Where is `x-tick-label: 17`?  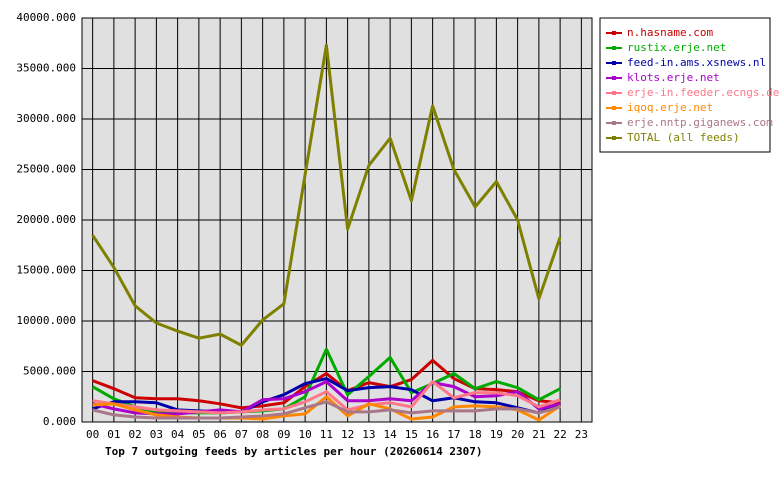
x-tick-label: 17 is located at coordinates (453, 434).